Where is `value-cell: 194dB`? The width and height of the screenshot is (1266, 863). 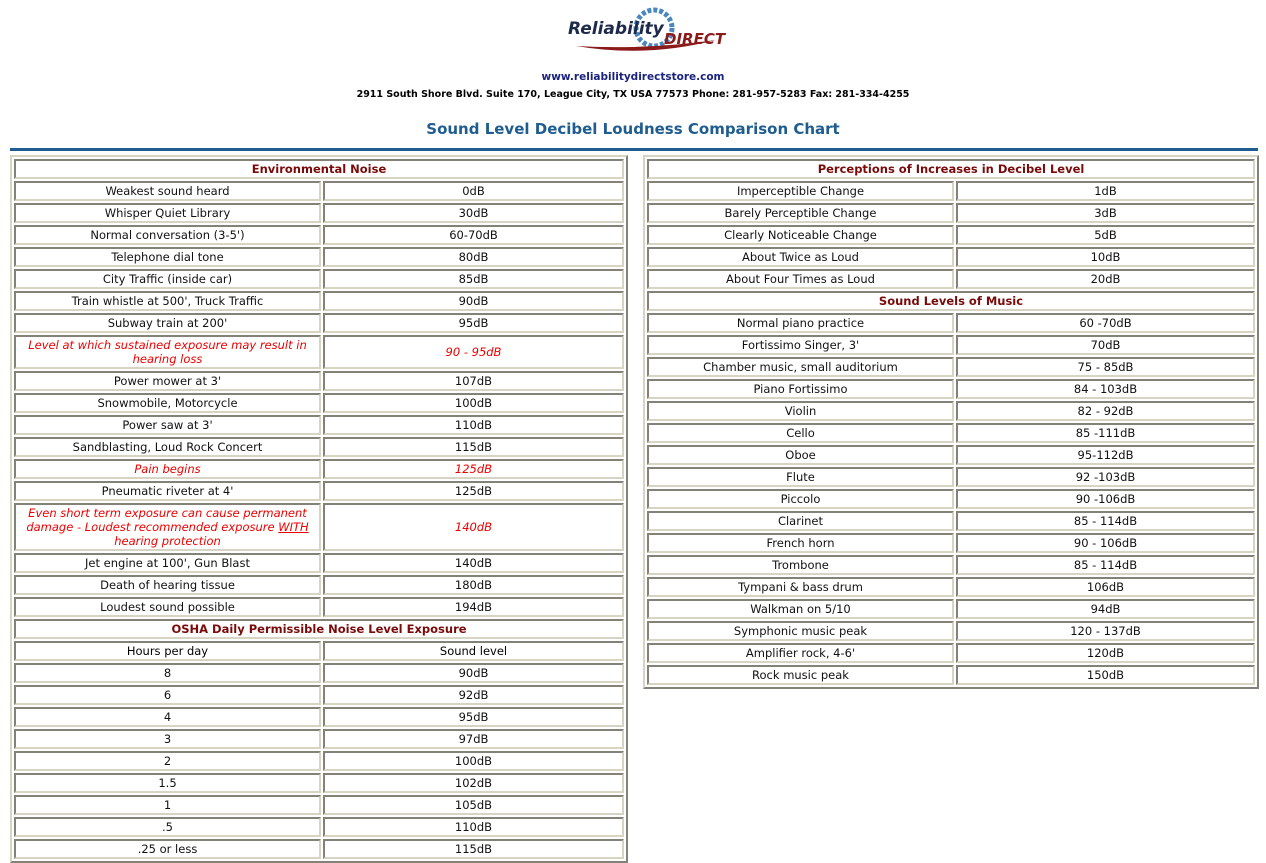
value-cell: 194dB is located at coordinates (473, 607).